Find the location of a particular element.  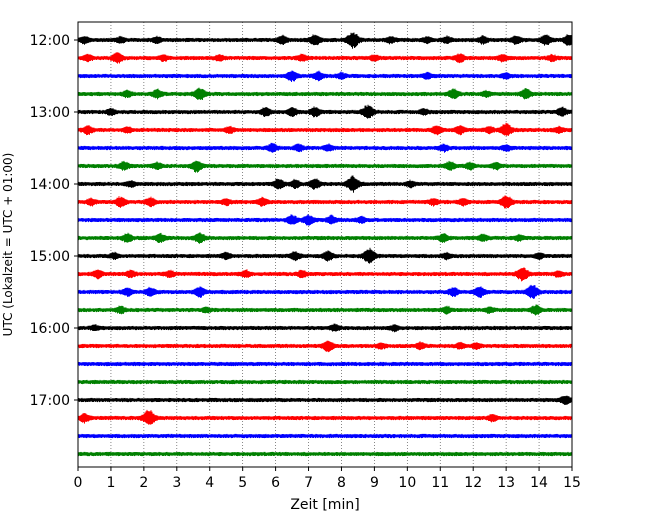

x-tick-label: 0 is located at coordinates (78, 483).